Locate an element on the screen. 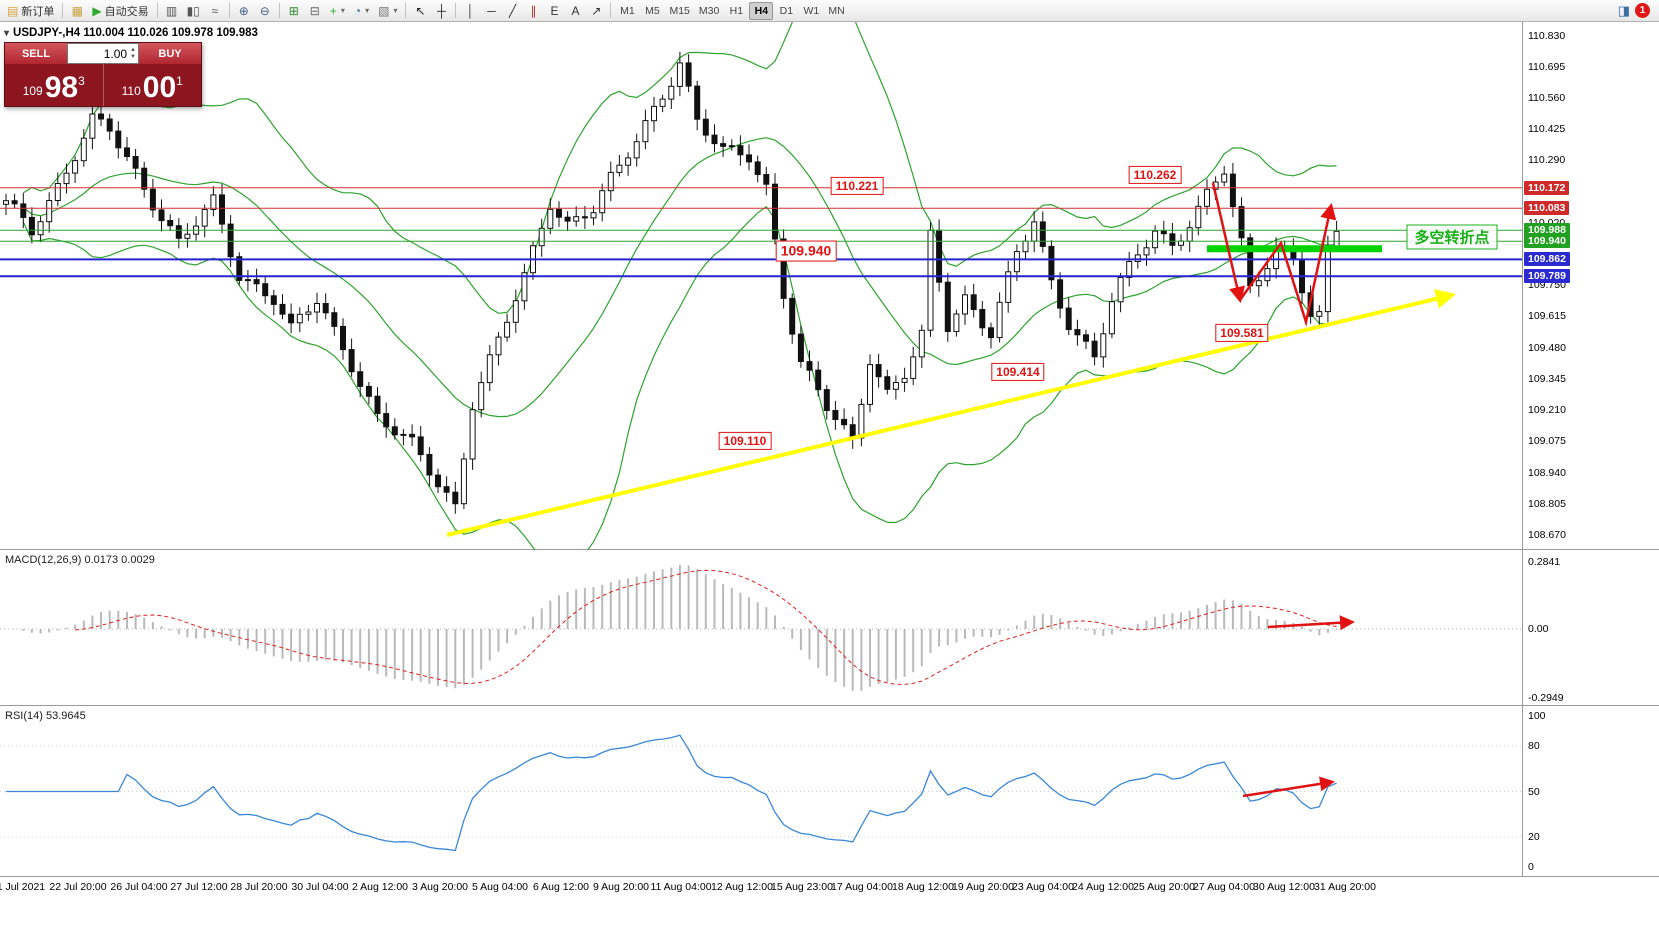 The width and height of the screenshot is (1659, 943). vertical-line-tool-icon: │ is located at coordinates (470, 11).